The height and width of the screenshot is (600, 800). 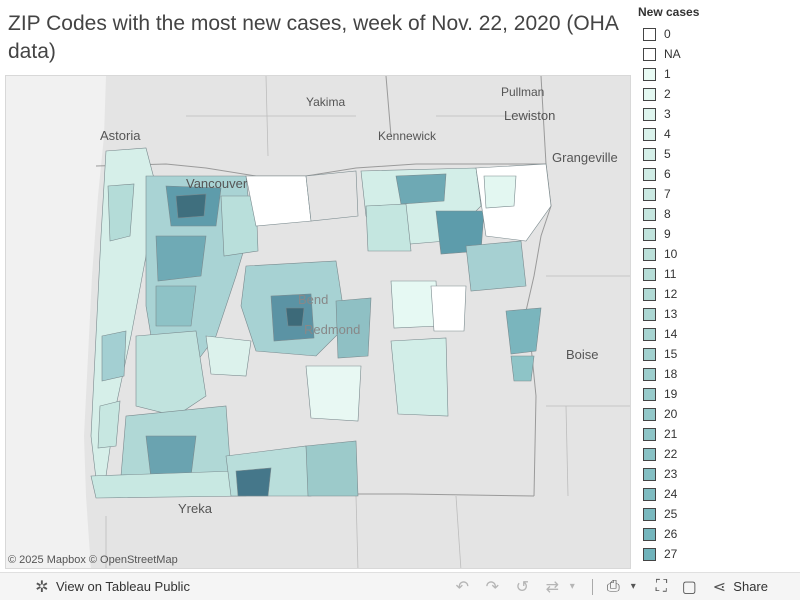 What do you see at coordinates (718, 234) in the screenshot?
I see `legend-item: 9` at bounding box center [718, 234].